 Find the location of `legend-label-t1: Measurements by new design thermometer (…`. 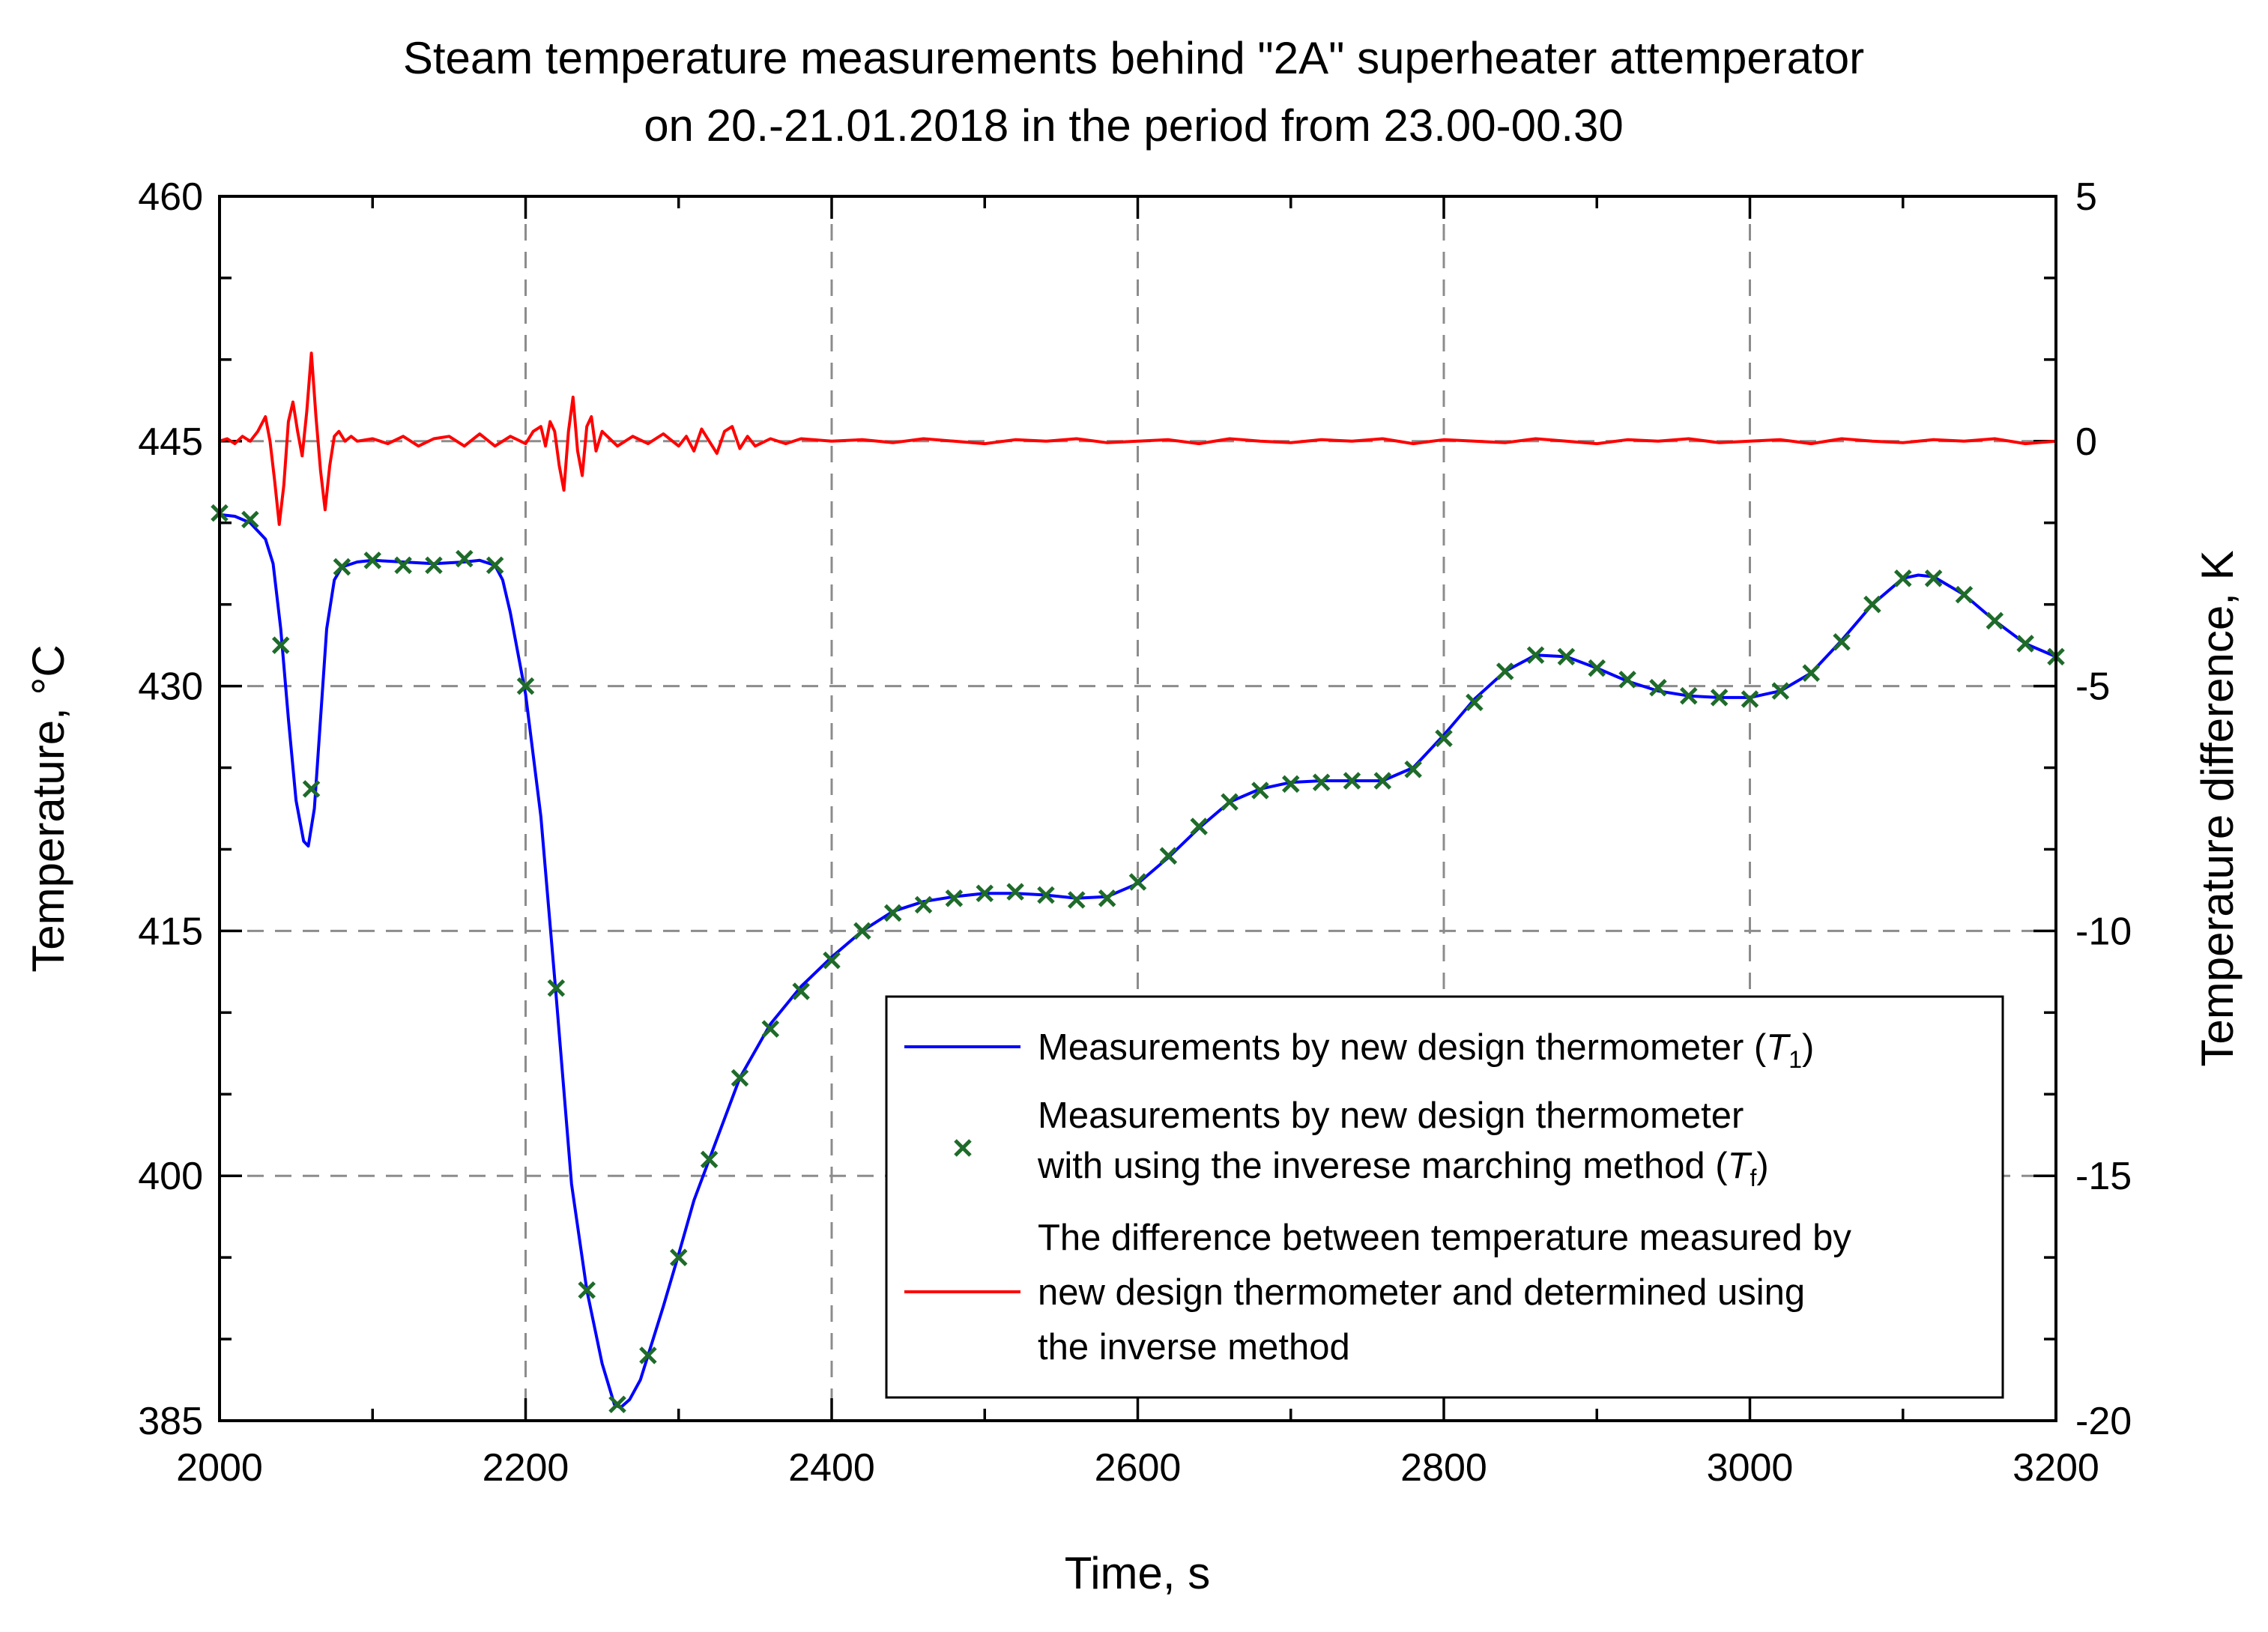

legend-label-t1: Measurements by new design thermometer (… is located at coordinates (1426, 1050).